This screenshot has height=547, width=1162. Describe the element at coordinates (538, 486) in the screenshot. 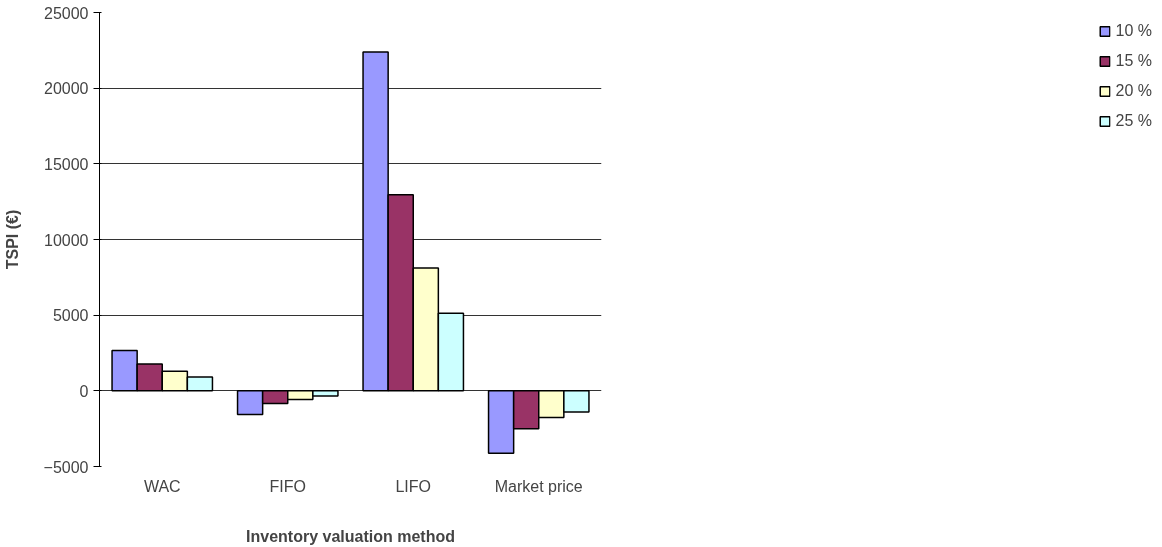

I see `x-tick-label: Market price` at that location.